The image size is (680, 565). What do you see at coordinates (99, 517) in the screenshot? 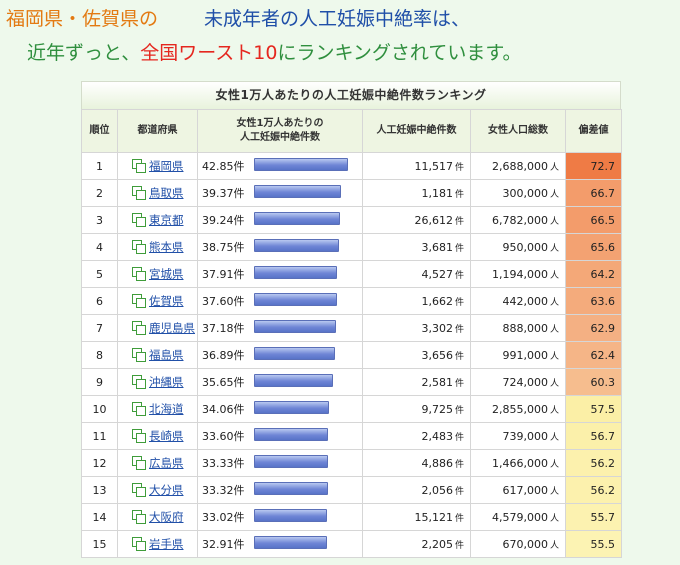
I see `rank-cell: 14` at bounding box center [99, 517].